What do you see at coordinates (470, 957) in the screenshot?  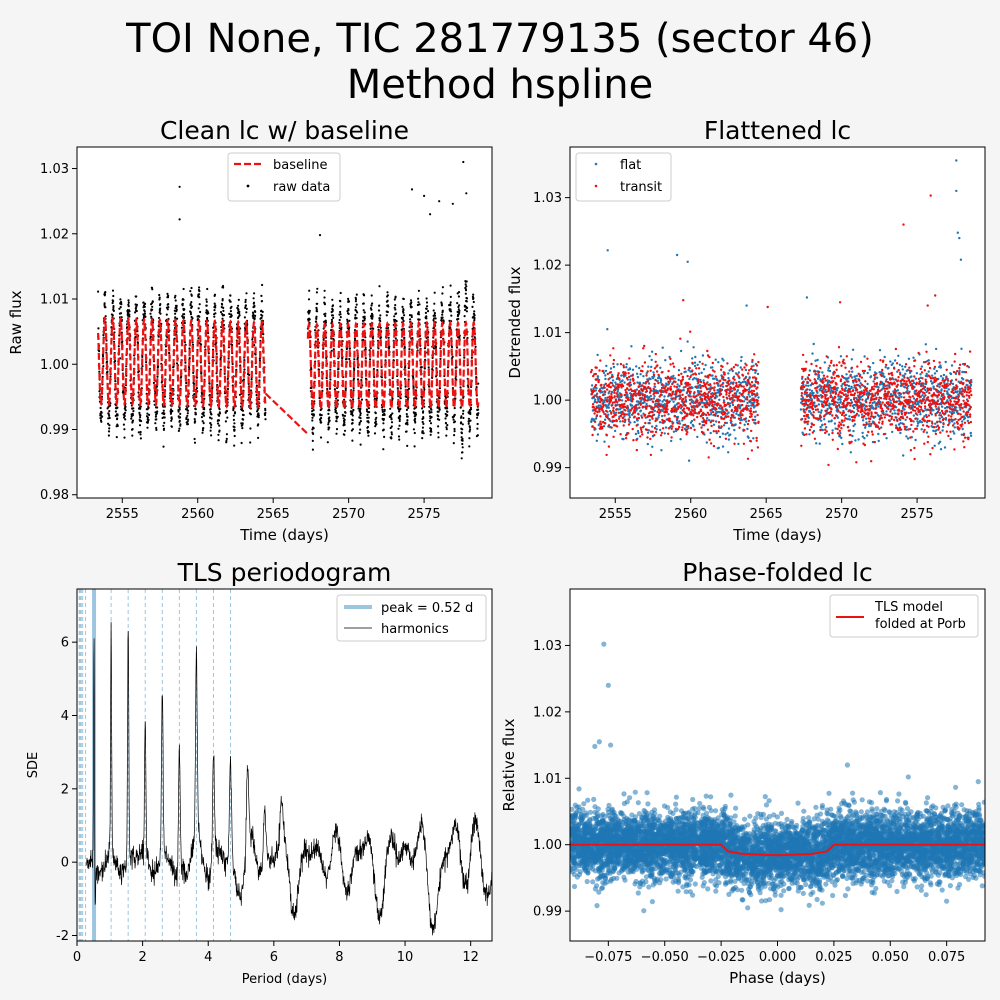 I see `x-tick-label: 12` at bounding box center [470, 957].